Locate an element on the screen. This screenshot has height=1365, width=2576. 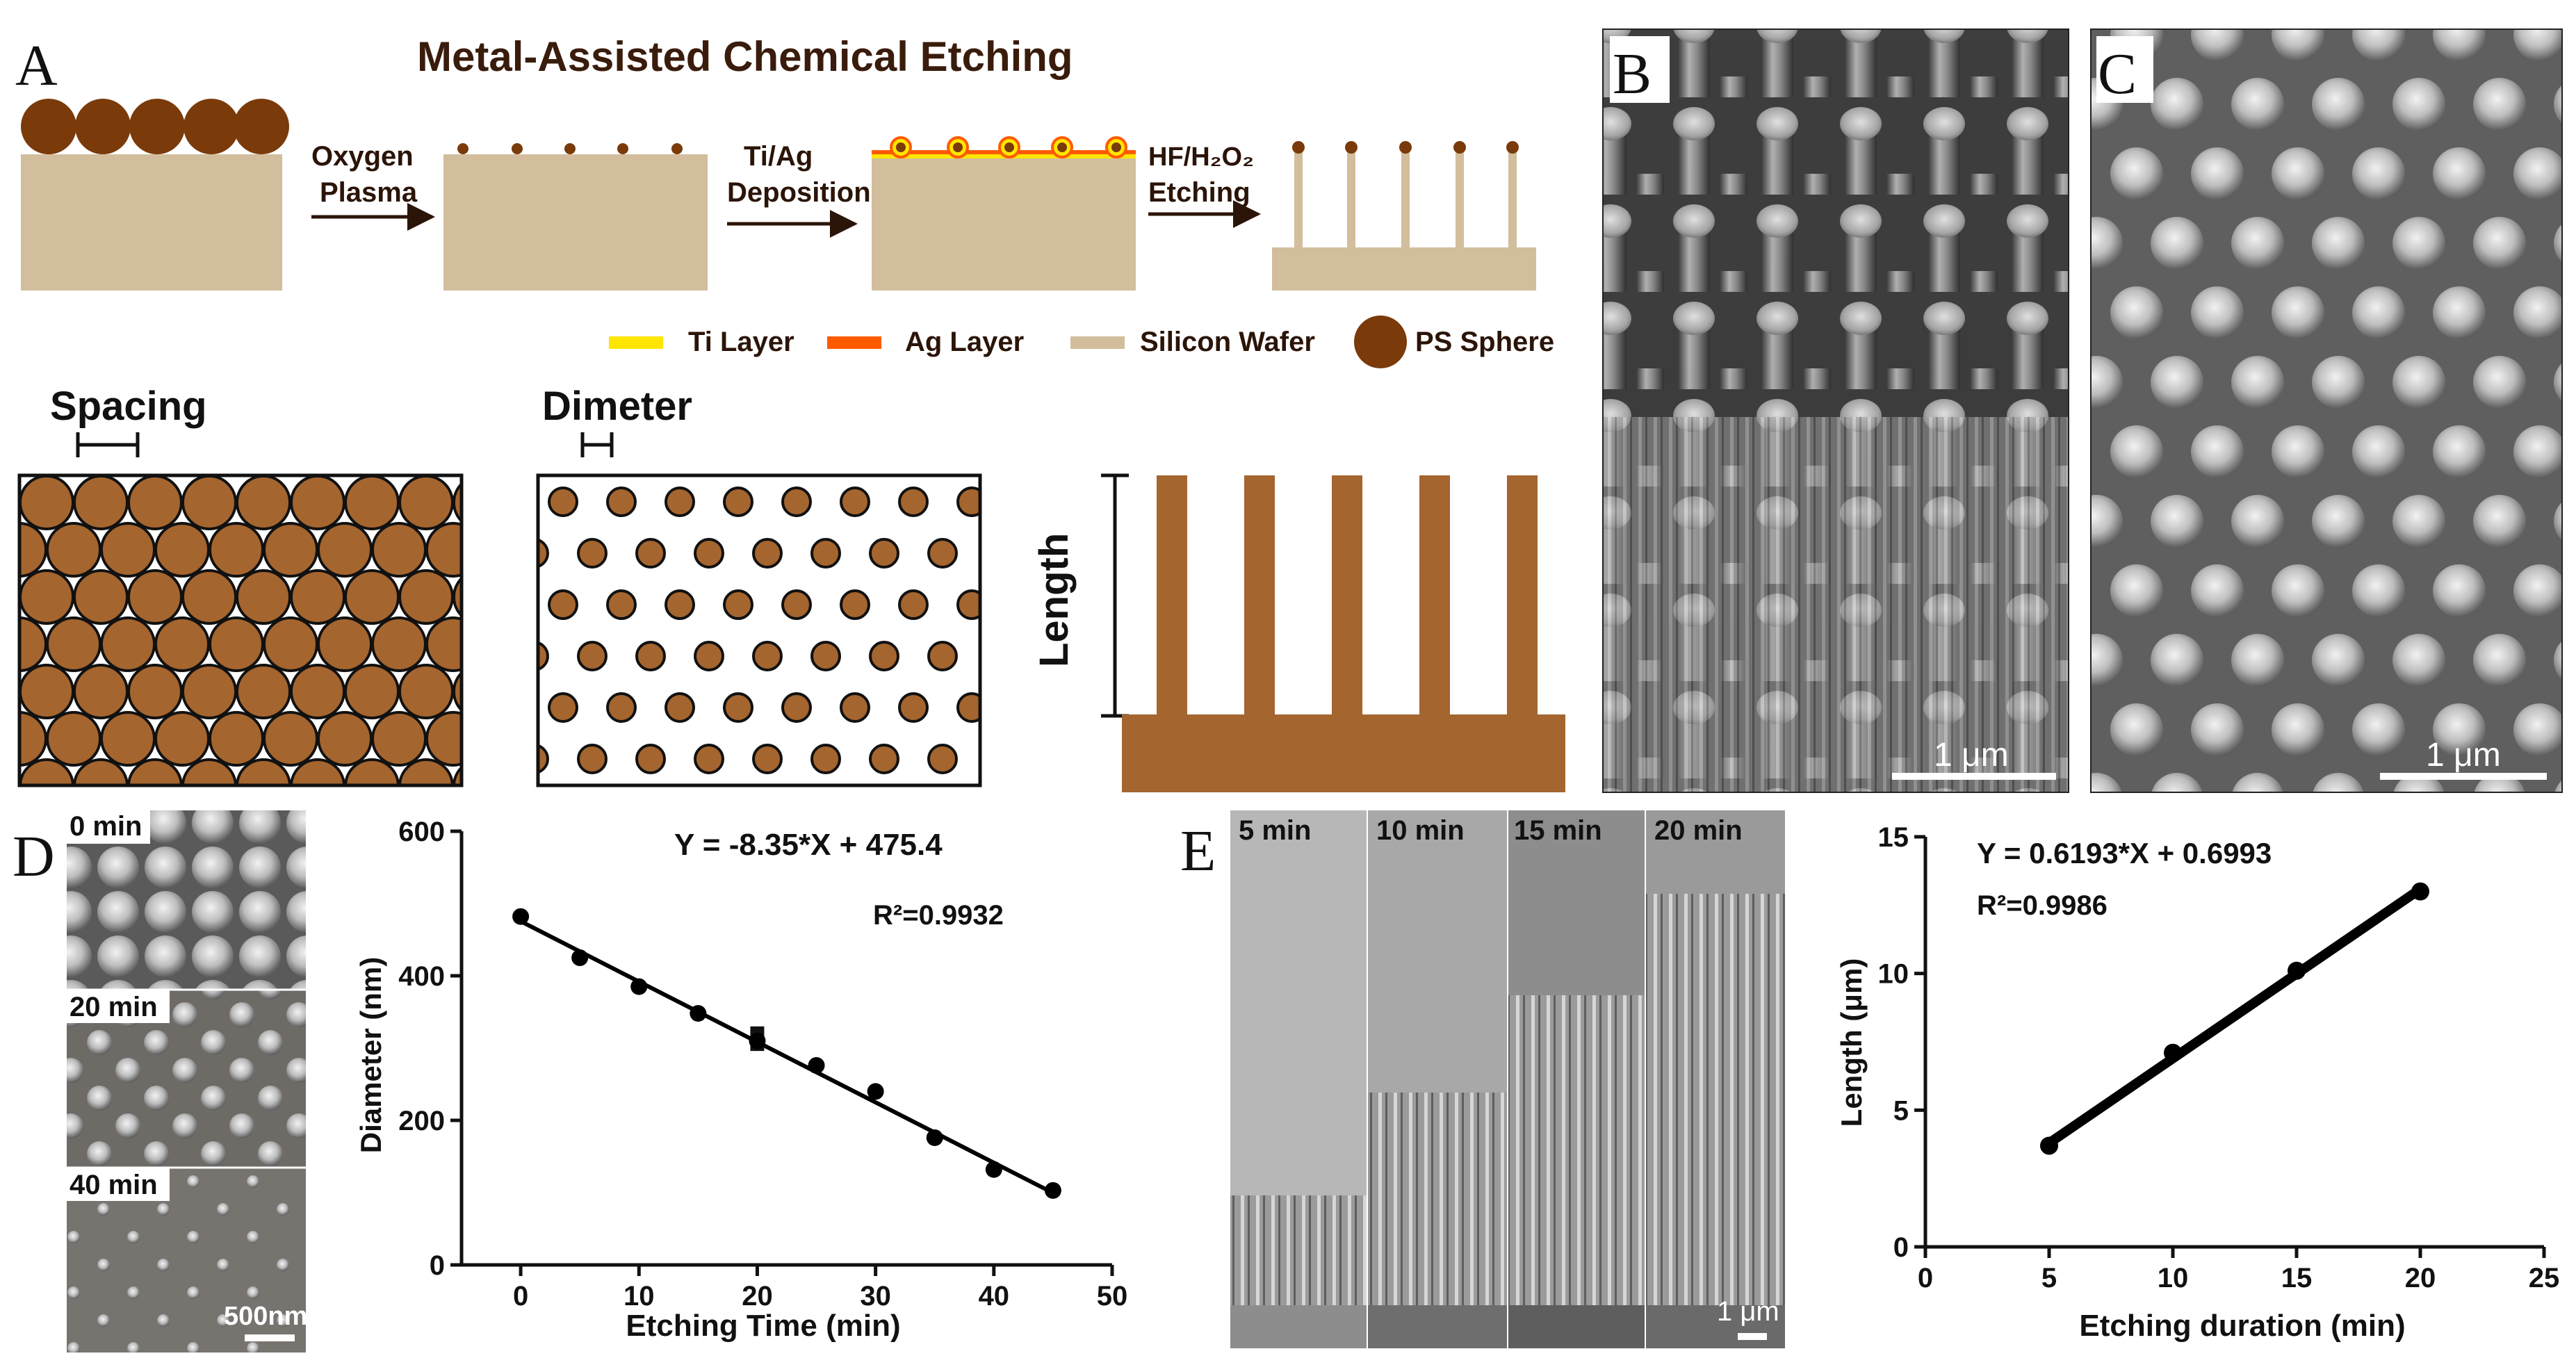
panel-label-e: E is located at coordinates (1198, 851).